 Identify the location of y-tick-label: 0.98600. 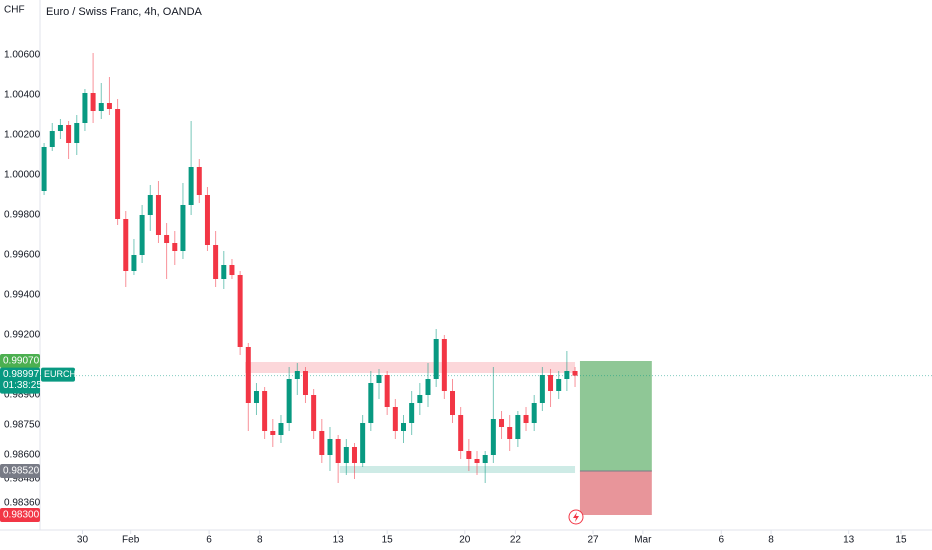
(22, 455).